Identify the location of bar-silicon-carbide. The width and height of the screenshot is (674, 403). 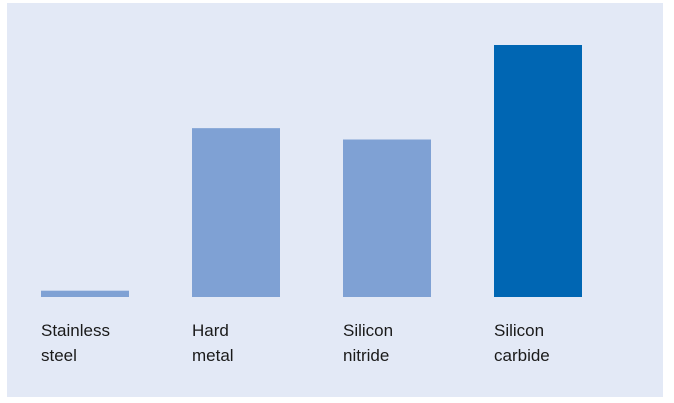
(538, 171).